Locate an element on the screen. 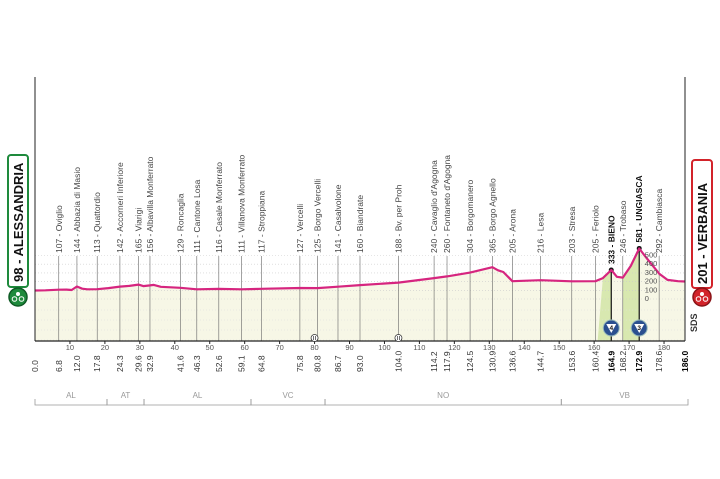  km-tick-label: 80 is located at coordinates (314, 347).